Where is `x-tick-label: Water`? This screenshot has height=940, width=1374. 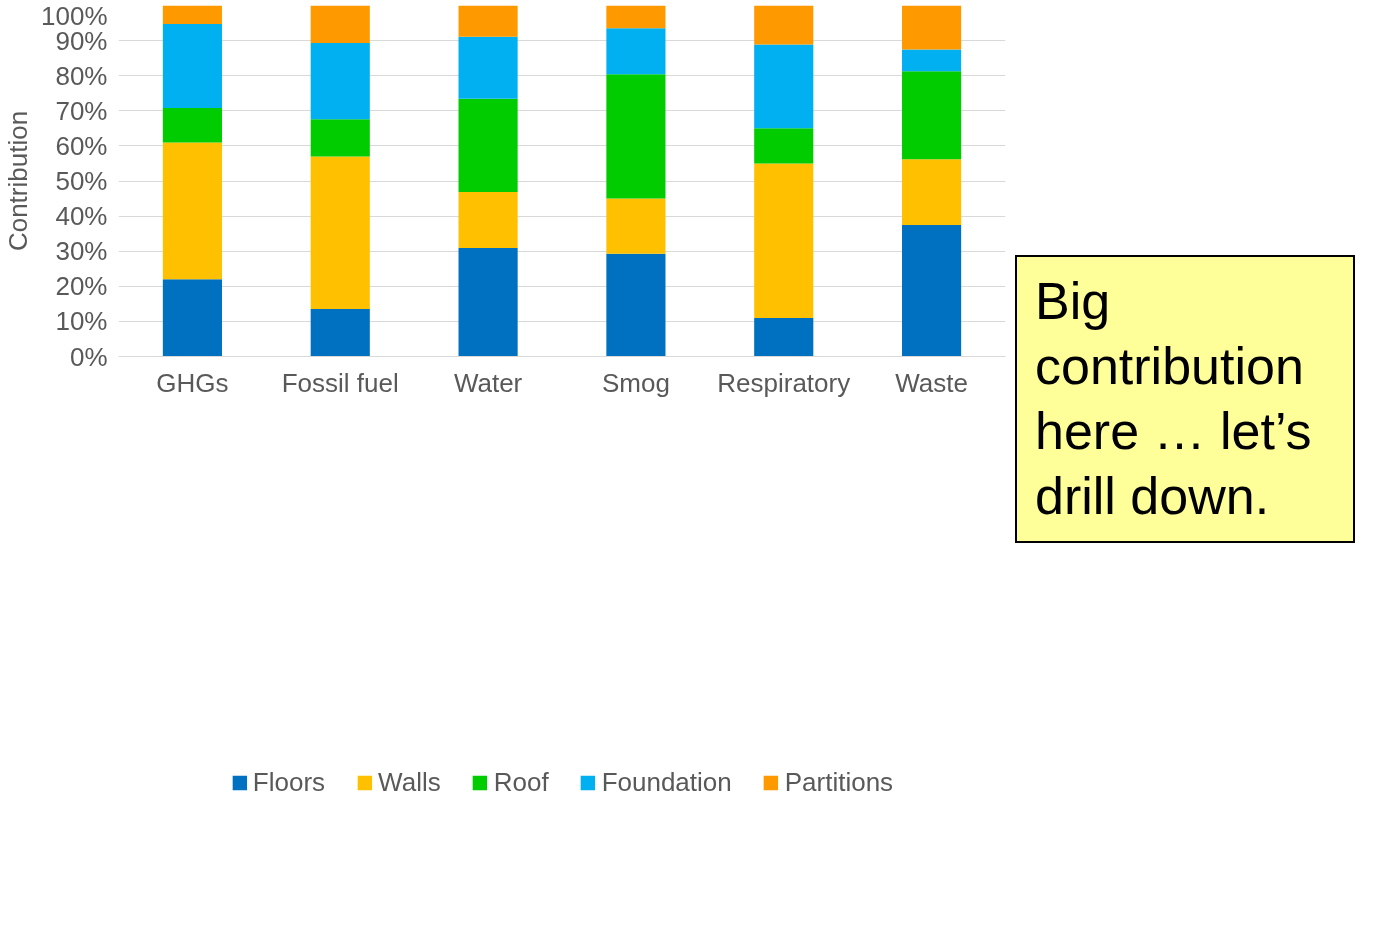 x-tick-label: Water is located at coordinates (488, 382).